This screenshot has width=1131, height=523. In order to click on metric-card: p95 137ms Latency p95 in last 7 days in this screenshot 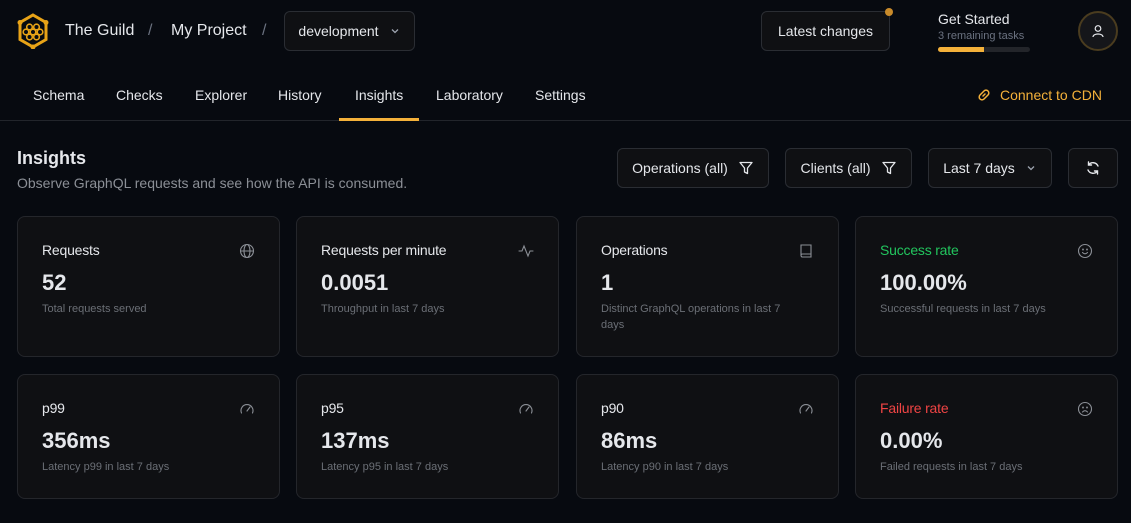, I will do `click(427, 436)`.